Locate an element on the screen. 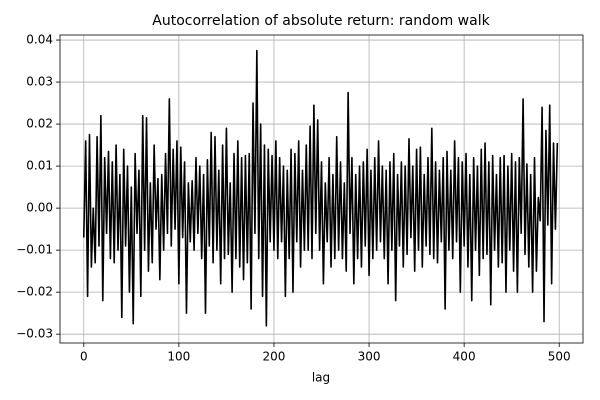  x-tick-label: 200 is located at coordinates (274, 357).